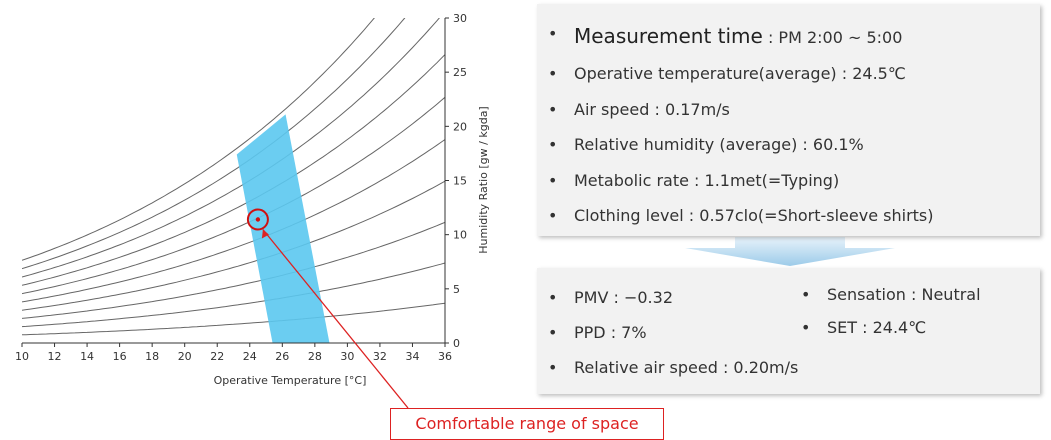  What do you see at coordinates (380, 356) in the screenshot?
I see `x-tick-label: 32` at bounding box center [380, 356].